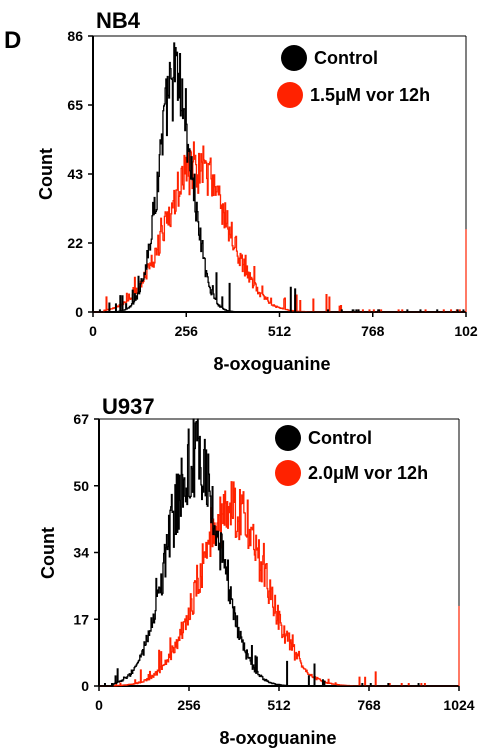  Describe the element at coordinates (370, 95) in the screenshot. I see `legend-label-treated: 1.5μM vor 12h` at that location.